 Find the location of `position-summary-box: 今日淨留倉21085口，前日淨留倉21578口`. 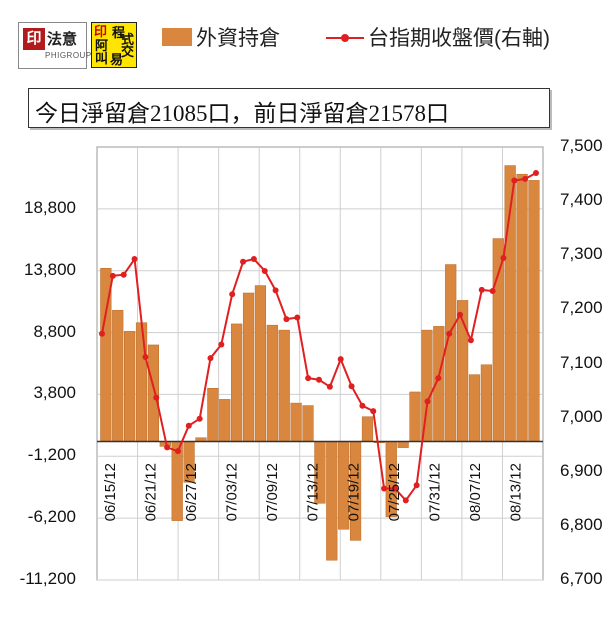

position-summary-box: 今日淨留倉21085口，前日淨留倉21578口 is located at coordinates (289, 108).